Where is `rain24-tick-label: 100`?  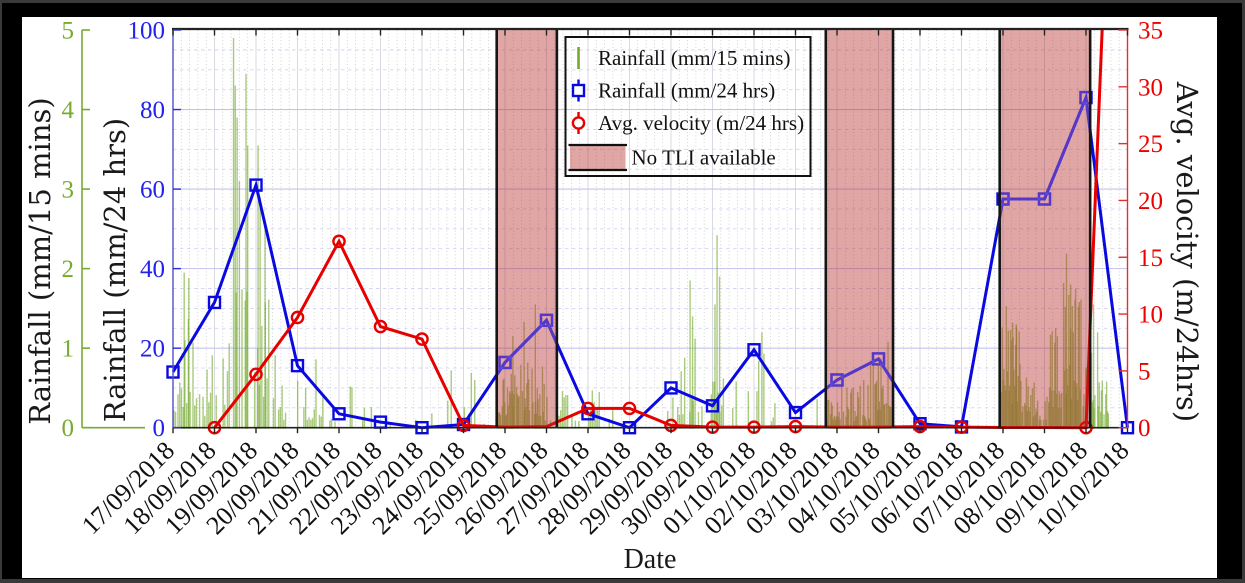 rain24-tick-label: 100 is located at coordinates (147, 31).